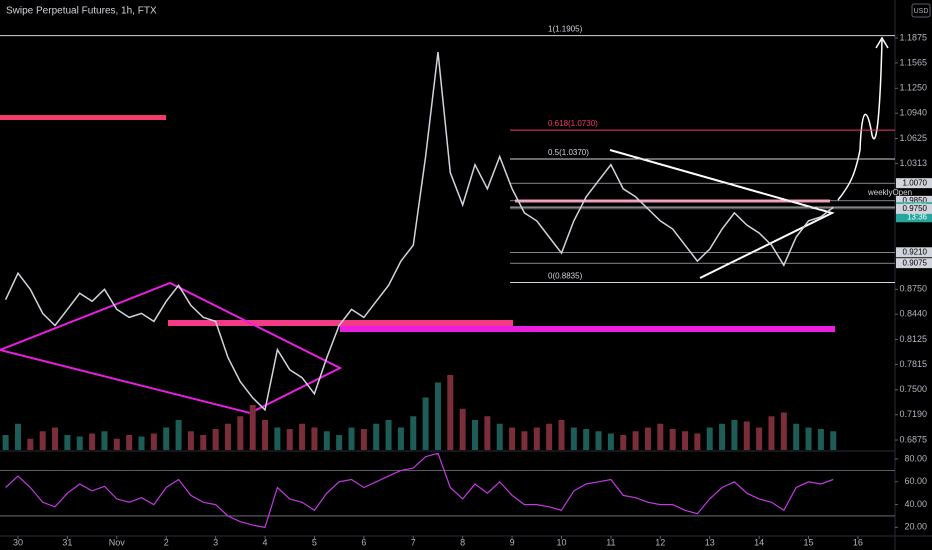 Image resolution: width=932 pixels, height=550 pixels. Describe the element at coordinates (860, 120) in the screenshot. I see `projection-path` at that location.